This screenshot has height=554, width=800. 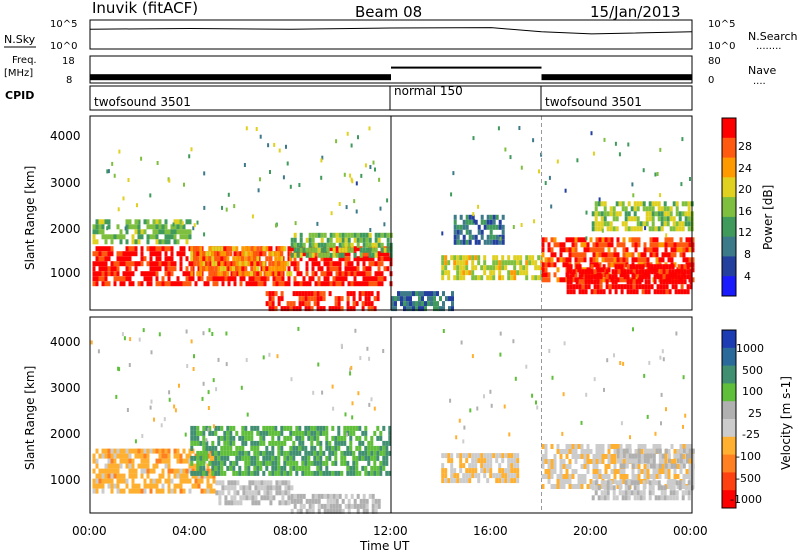 I want to click on colorbar-segment, so click(x=729, y=207).